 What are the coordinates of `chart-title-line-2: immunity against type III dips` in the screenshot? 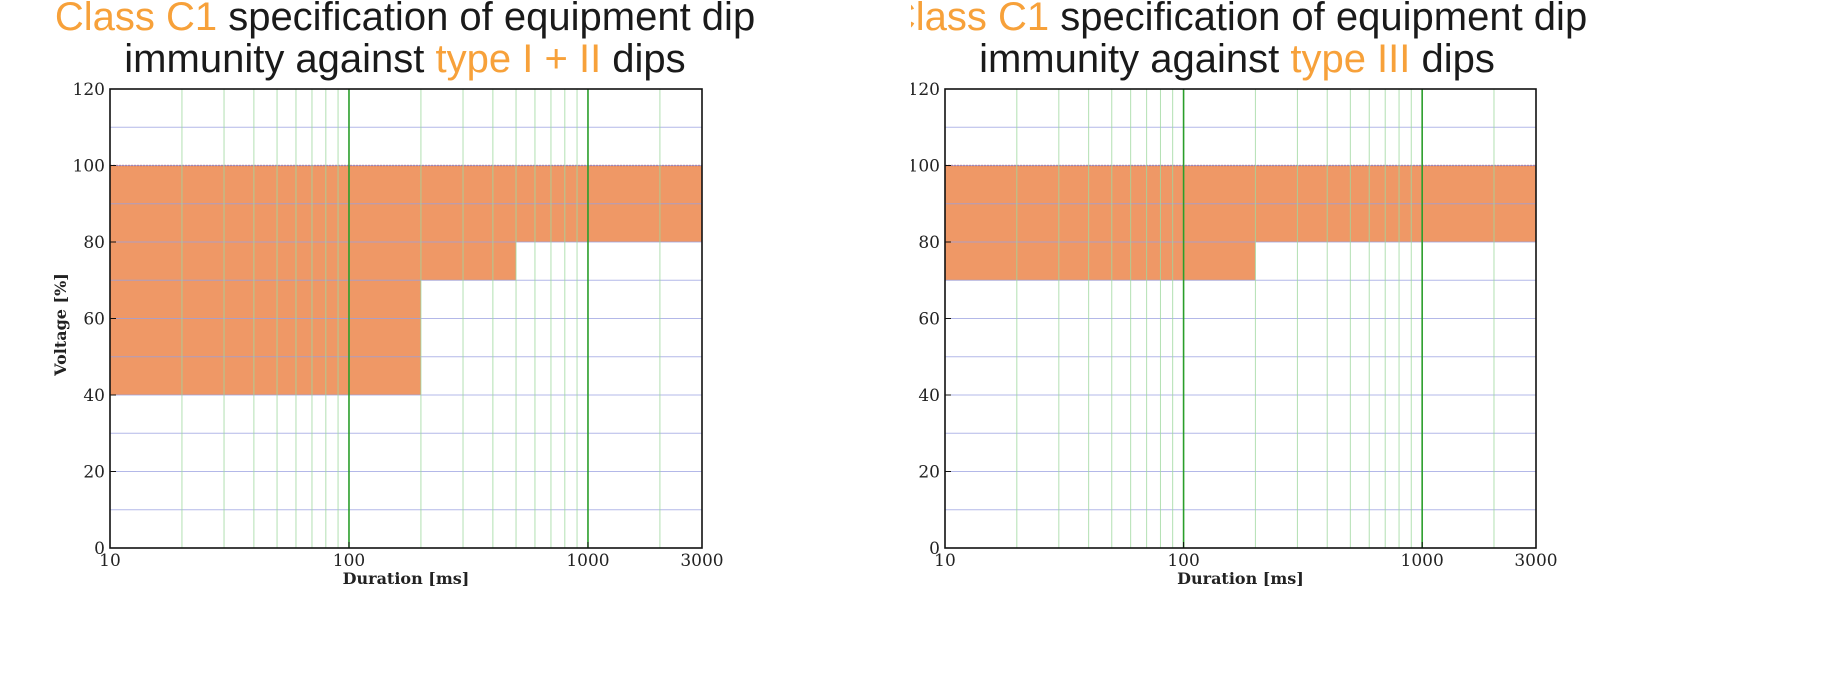 It's located at (1237, 59).